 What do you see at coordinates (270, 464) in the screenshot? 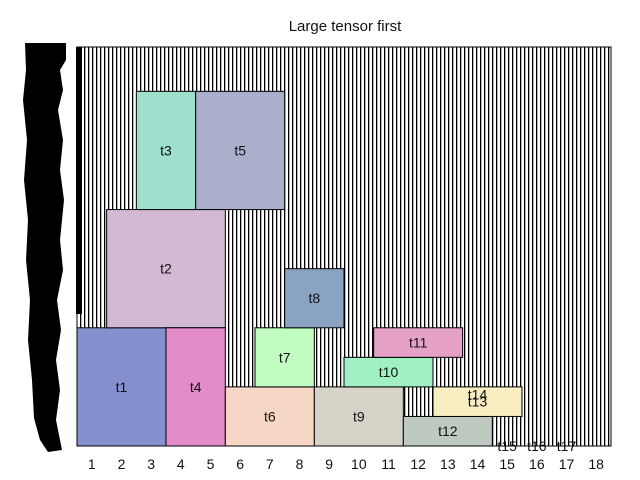
I see `x-tick-label: 7` at bounding box center [270, 464].